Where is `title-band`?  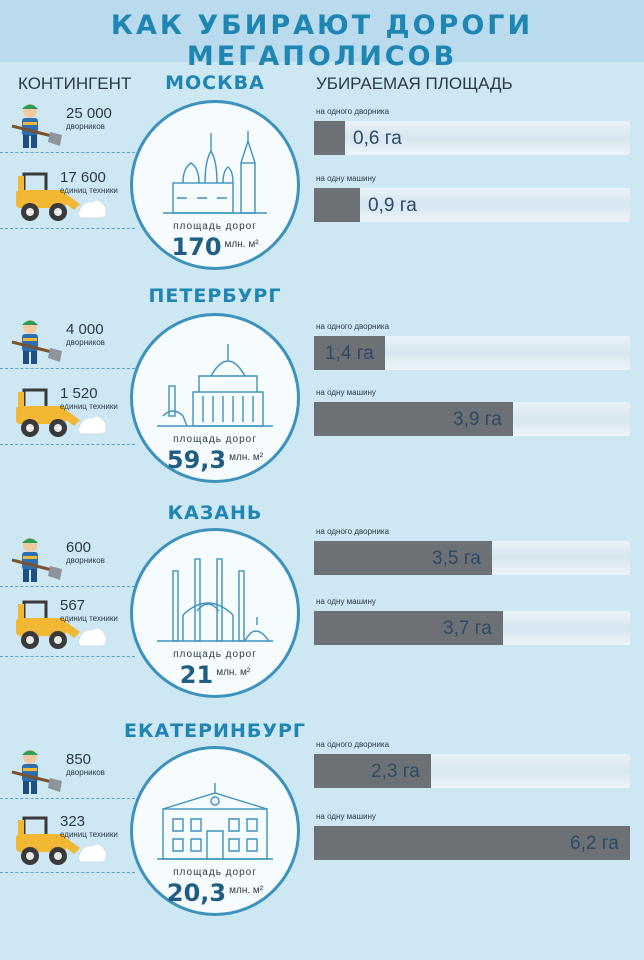
title-band is located at coordinates (322, 31).